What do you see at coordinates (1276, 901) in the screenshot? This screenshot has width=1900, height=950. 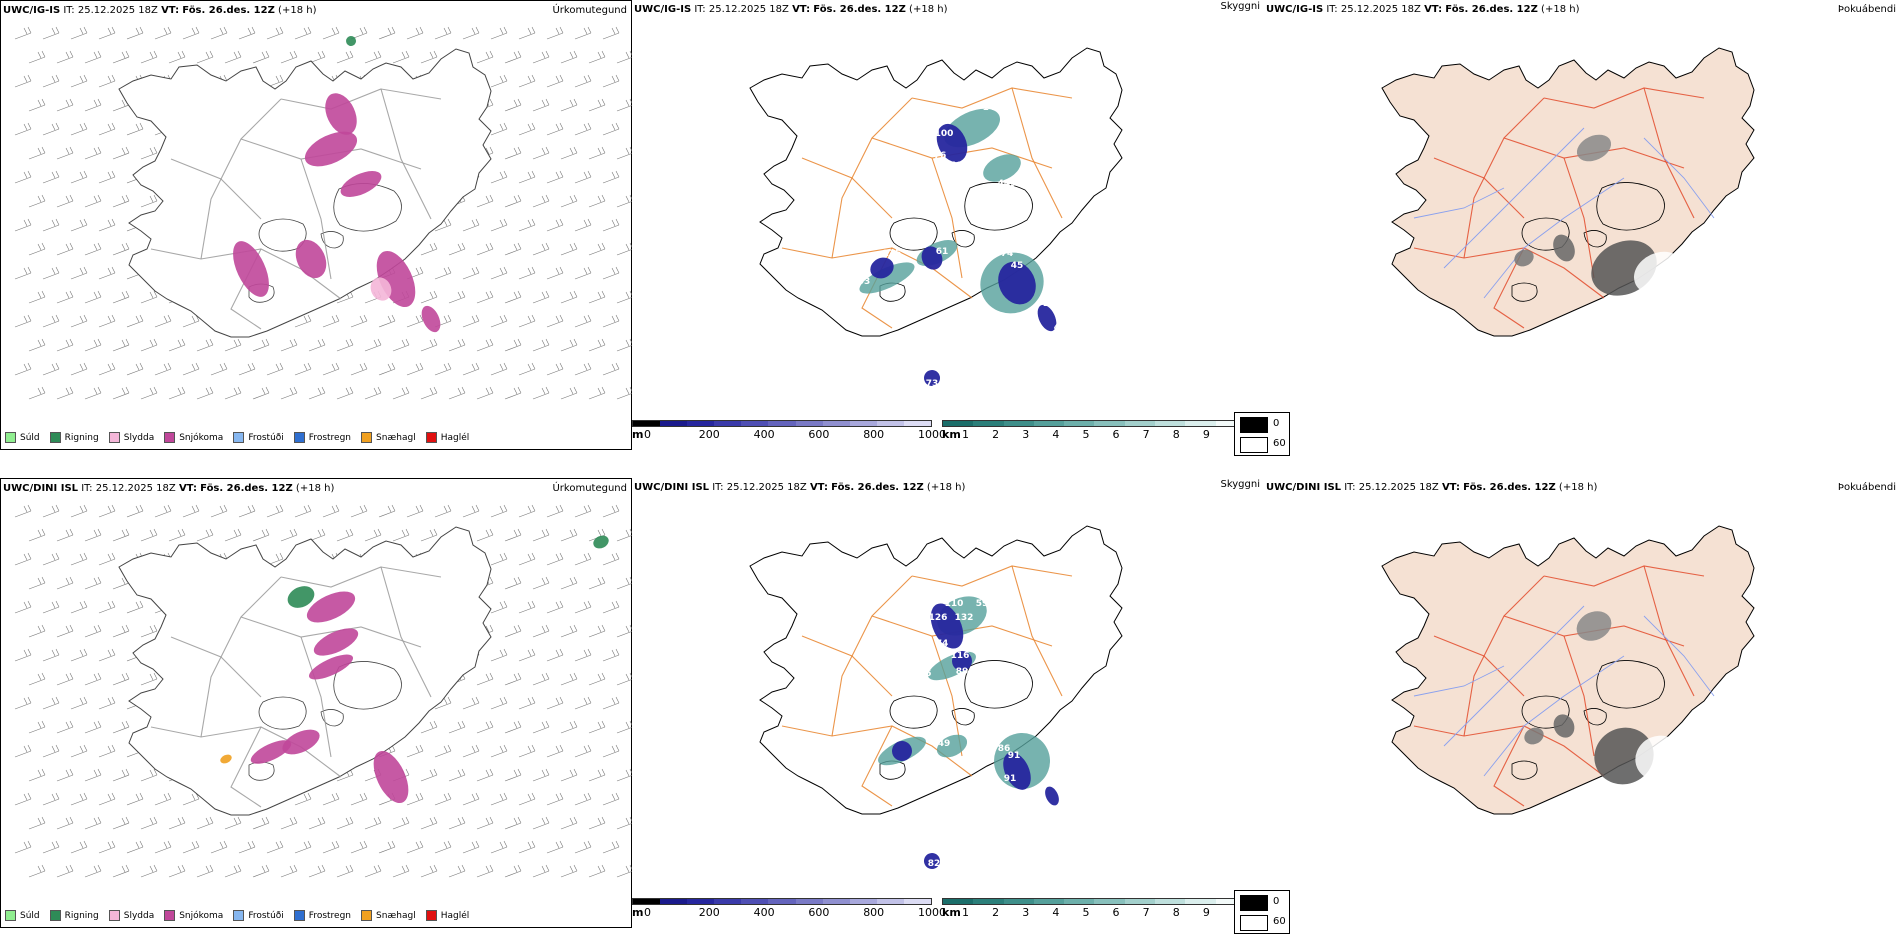 I see `fog-tick-low: 0` at bounding box center [1276, 901].